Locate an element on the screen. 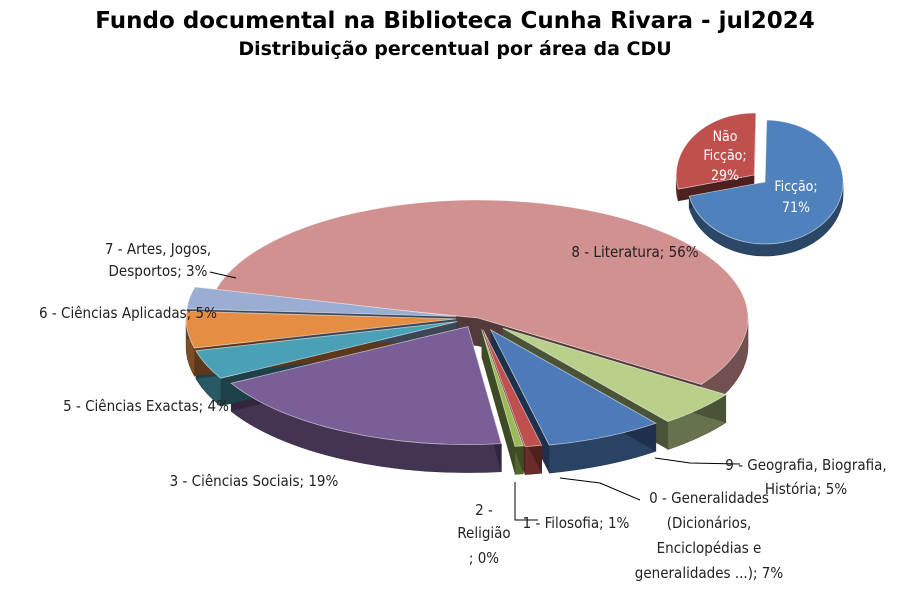  fiction-slice-nao-ficcao is located at coordinates (716, 151).